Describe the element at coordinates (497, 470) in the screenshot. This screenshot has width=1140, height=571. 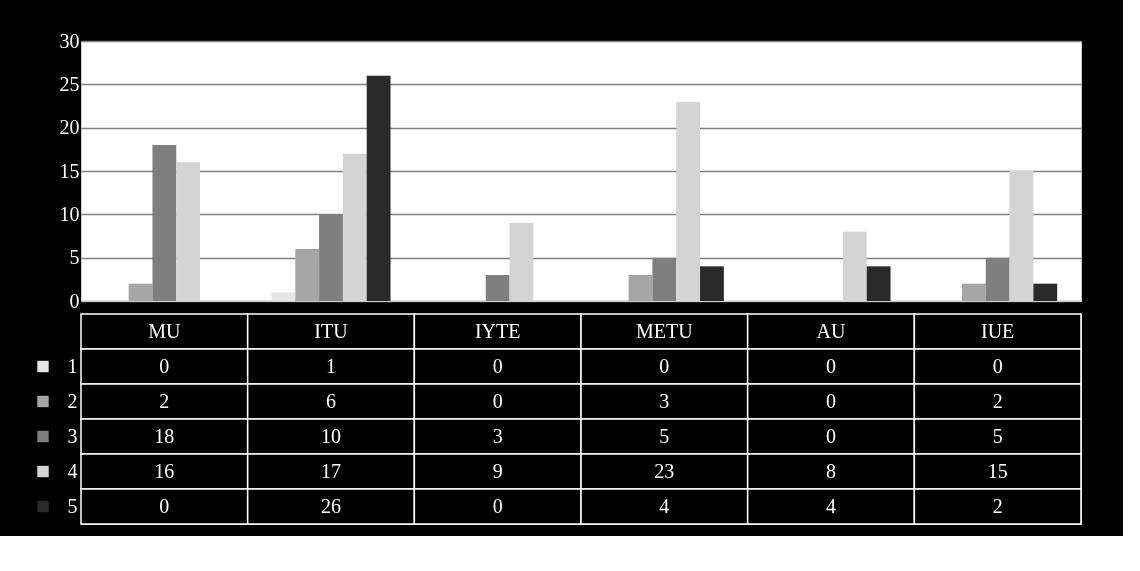
I see `data-label: 9` at that location.